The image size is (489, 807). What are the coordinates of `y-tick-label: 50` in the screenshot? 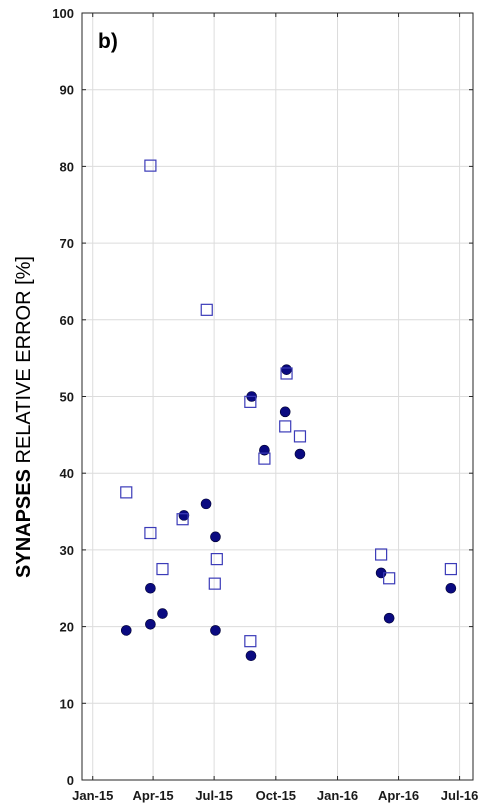 It's located at (67, 397).